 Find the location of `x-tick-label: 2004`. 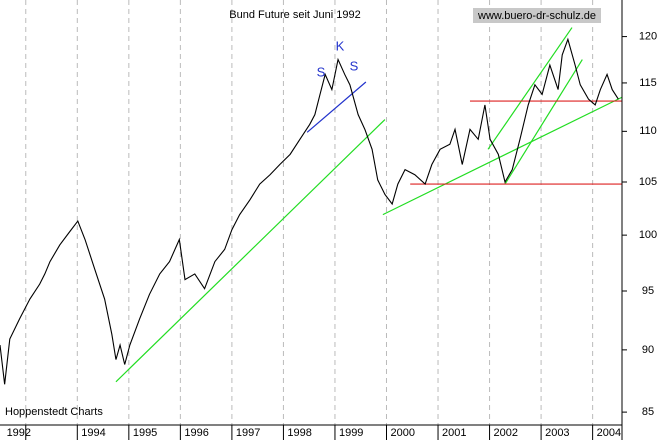

x-tick-label: 2004 is located at coordinates (609, 433).